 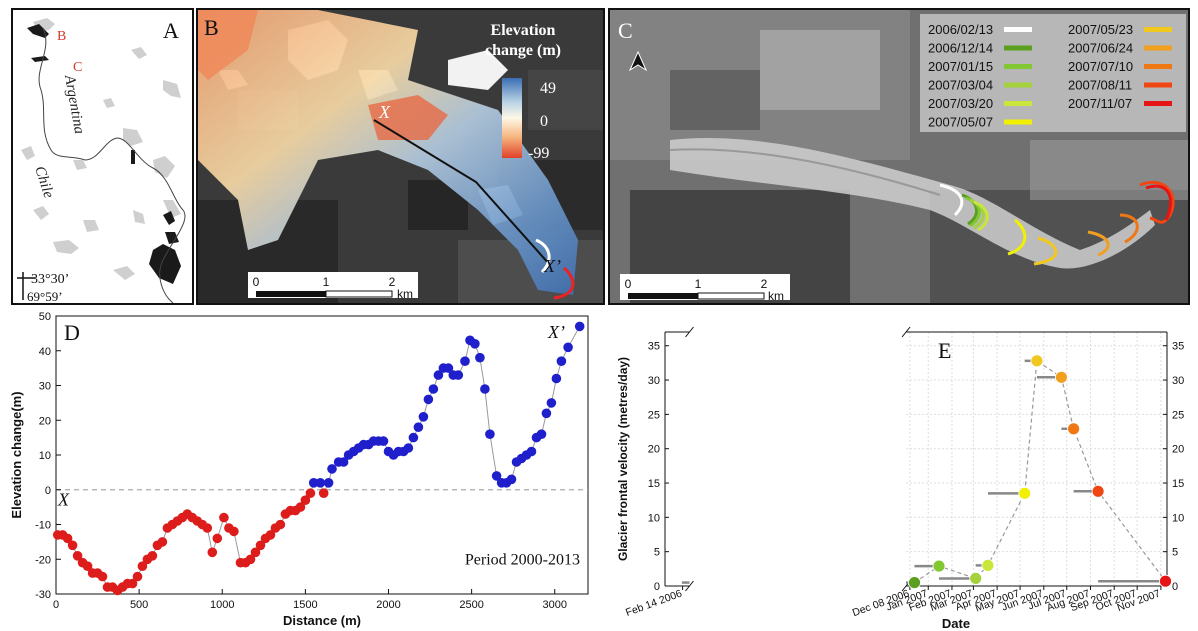 What do you see at coordinates (654, 518) in the screenshot?
I see `y-tick-label-left: 10` at bounding box center [654, 518].